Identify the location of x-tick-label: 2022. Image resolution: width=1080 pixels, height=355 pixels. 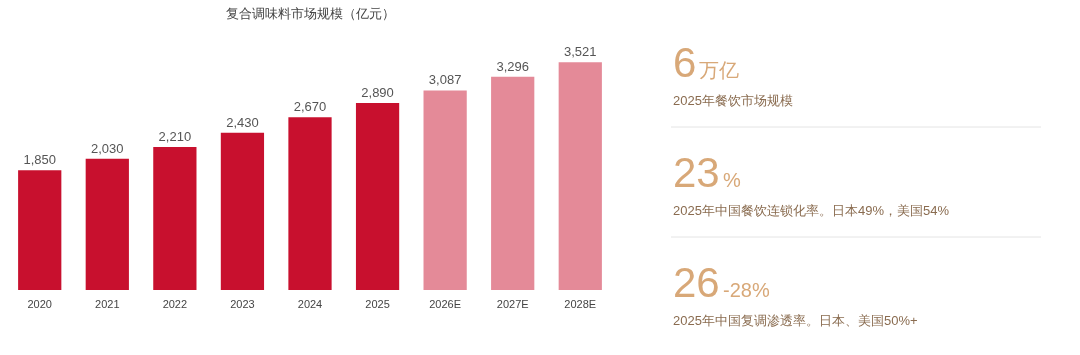
(175, 303).